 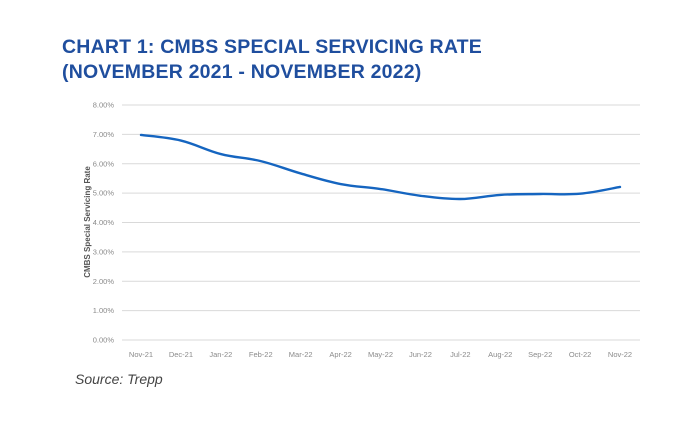 I want to click on y-tick-label: 2.00%, so click(x=104, y=281).